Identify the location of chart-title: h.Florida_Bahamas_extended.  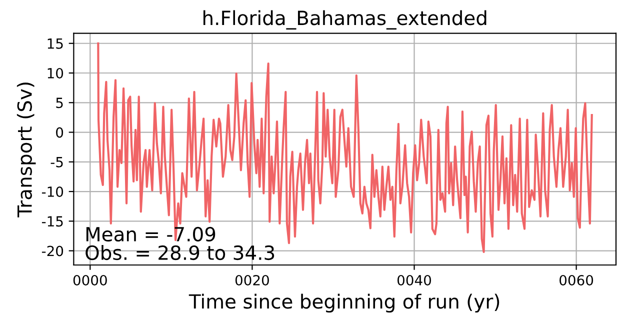
(344, 20).